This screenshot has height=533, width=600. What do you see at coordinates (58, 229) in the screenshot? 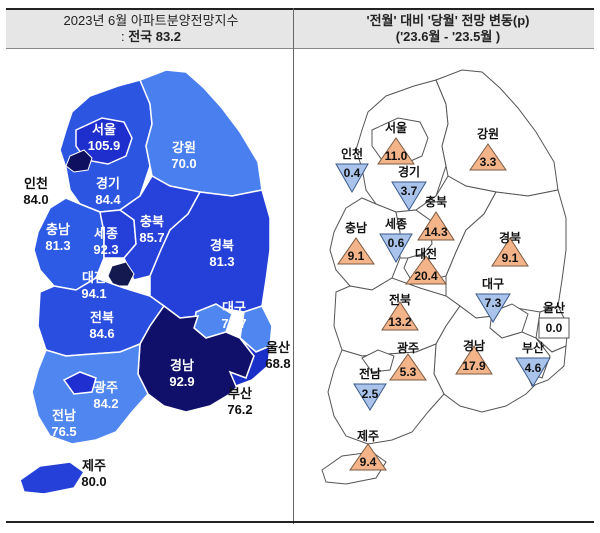
I see `label-chungnam-name: 충남` at bounding box center [58, 229].